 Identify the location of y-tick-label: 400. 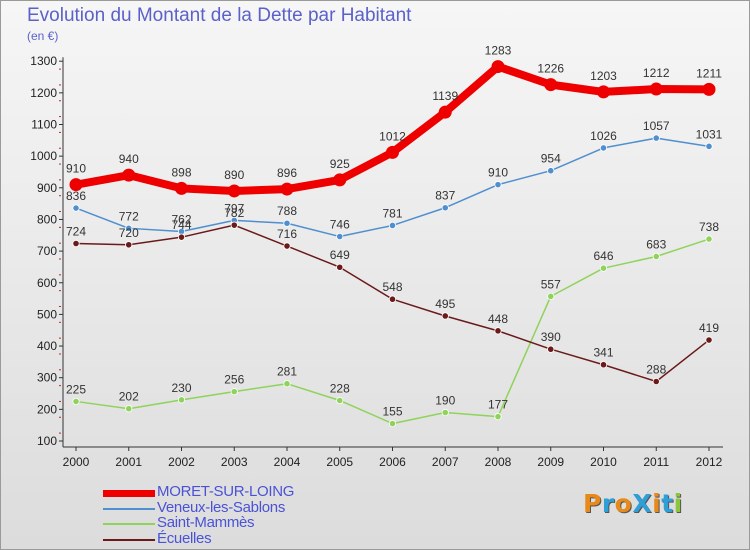
(47, 346).